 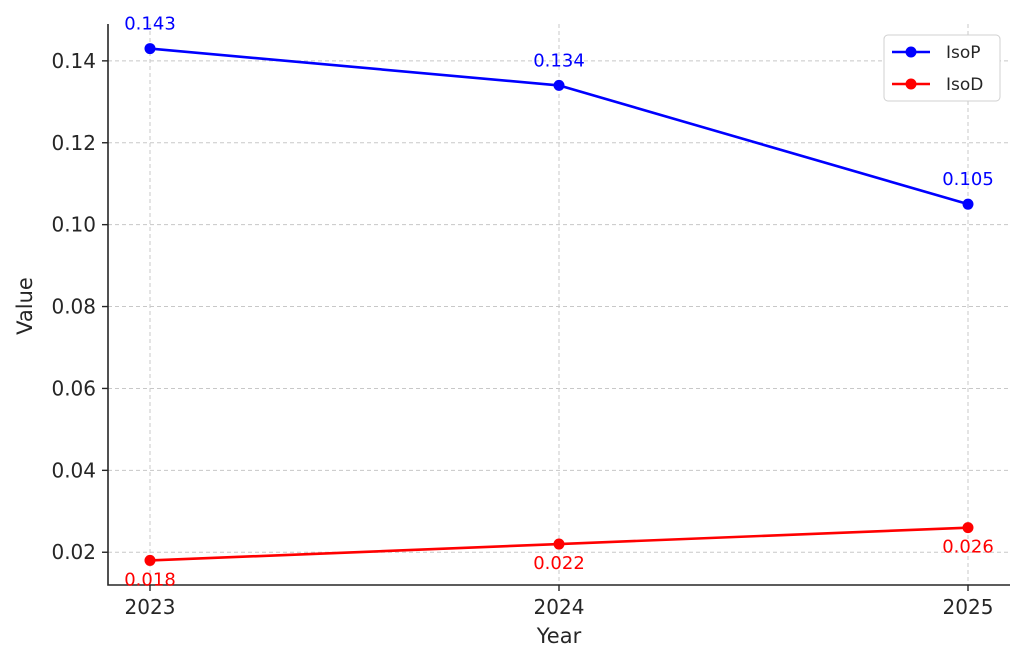 I want to click on legend-label-isop: IsoP, so click(x=963, y=53).